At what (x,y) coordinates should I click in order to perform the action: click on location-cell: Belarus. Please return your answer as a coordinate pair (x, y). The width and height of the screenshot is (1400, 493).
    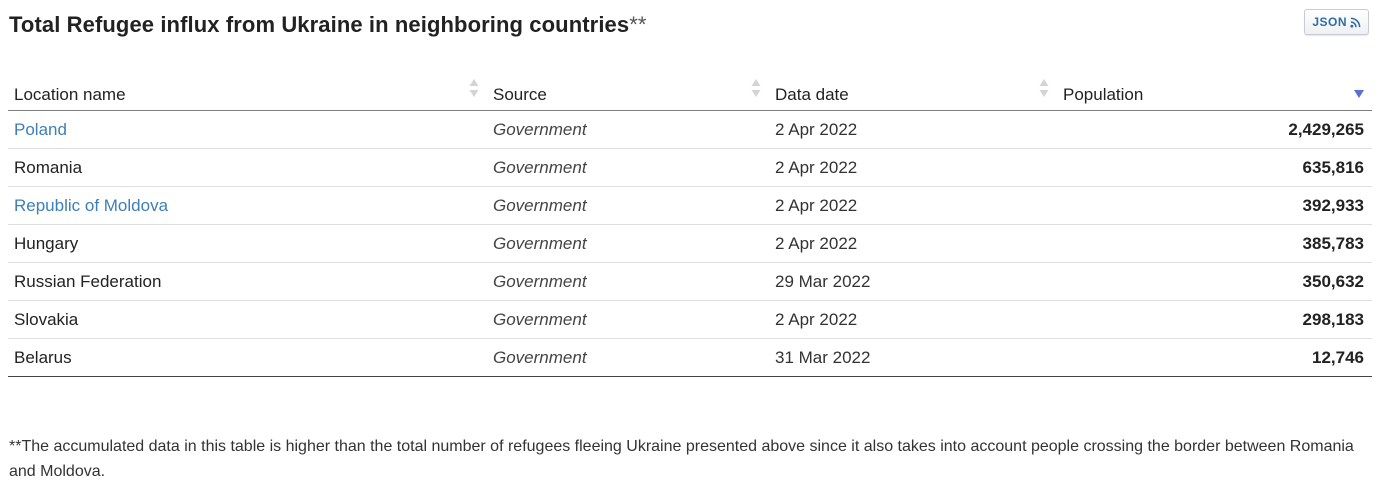
    Looking at the image, I should click on (247, 357).